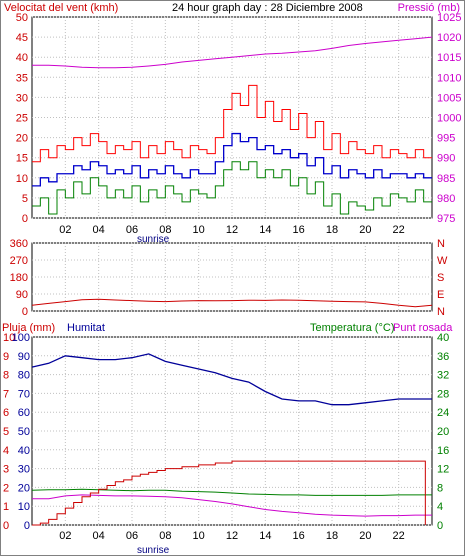 This screenshot has height=556, width=465. What do you see at coordinates (19, 261) in the screenshot?
I see `direction-tick-label: 270` at bounding box center [19, 261].